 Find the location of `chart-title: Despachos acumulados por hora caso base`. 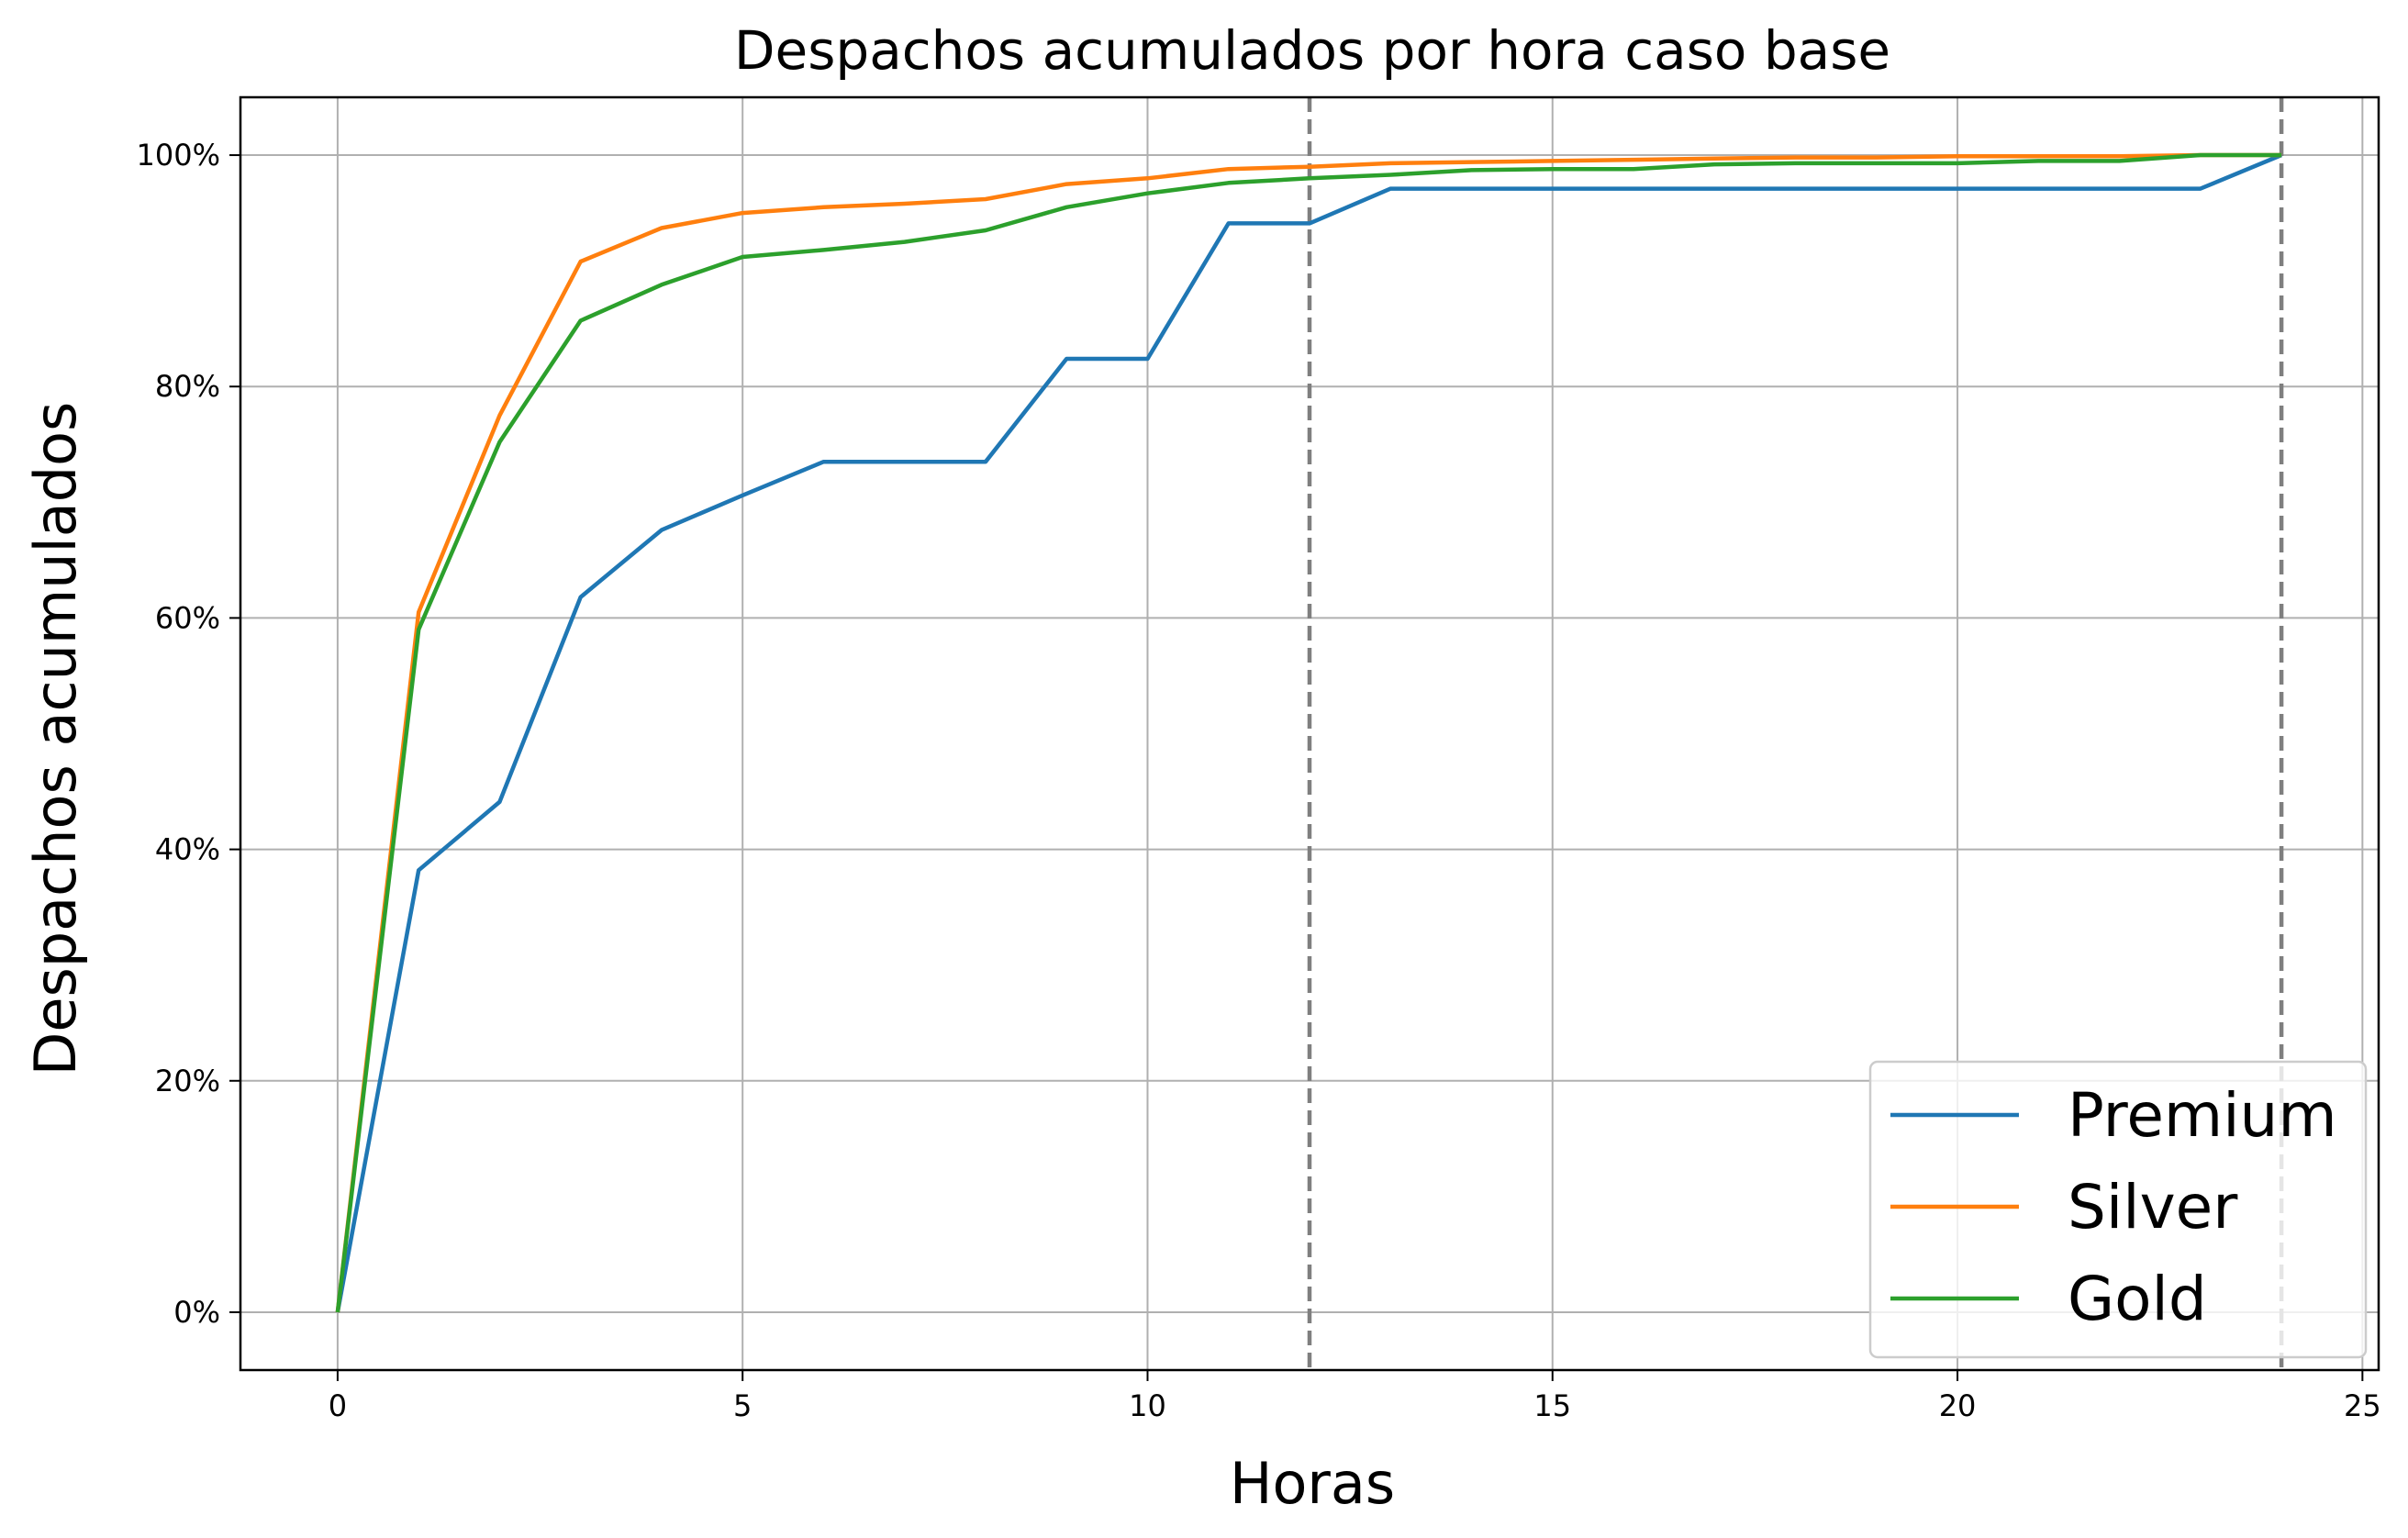

chart-title: Despachos acumulados por hora caso base is located at coordinates (1312, 50).